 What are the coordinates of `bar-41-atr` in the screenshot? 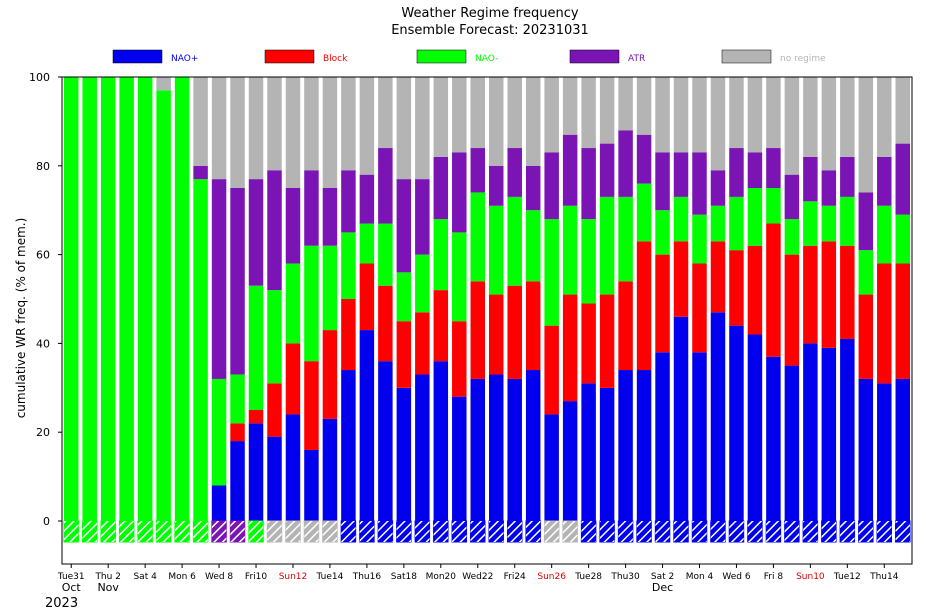 It's located at (829, 188).